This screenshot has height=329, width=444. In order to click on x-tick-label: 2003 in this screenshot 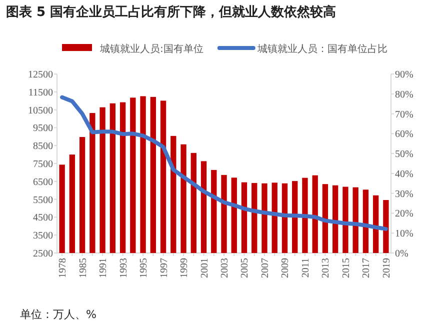, I will do `click(225, 268)`.